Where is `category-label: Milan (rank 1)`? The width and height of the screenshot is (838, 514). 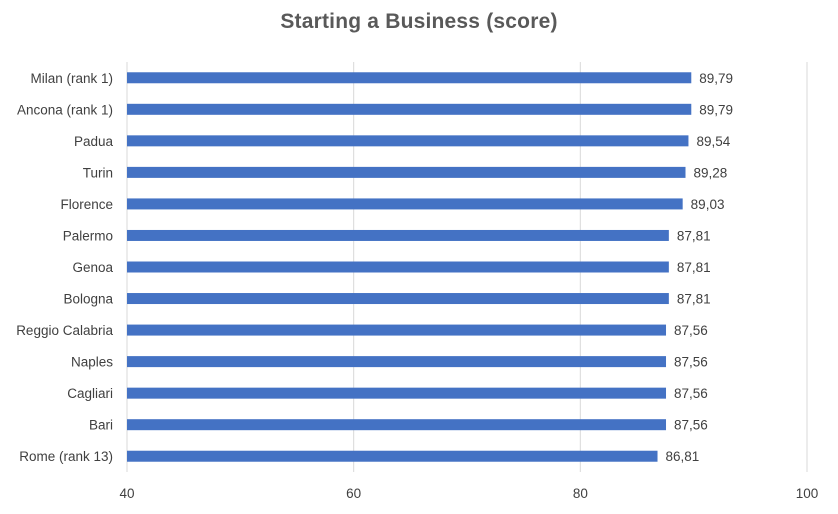 category-label: Milan (rank 1) is located at coordinates (71, 78).